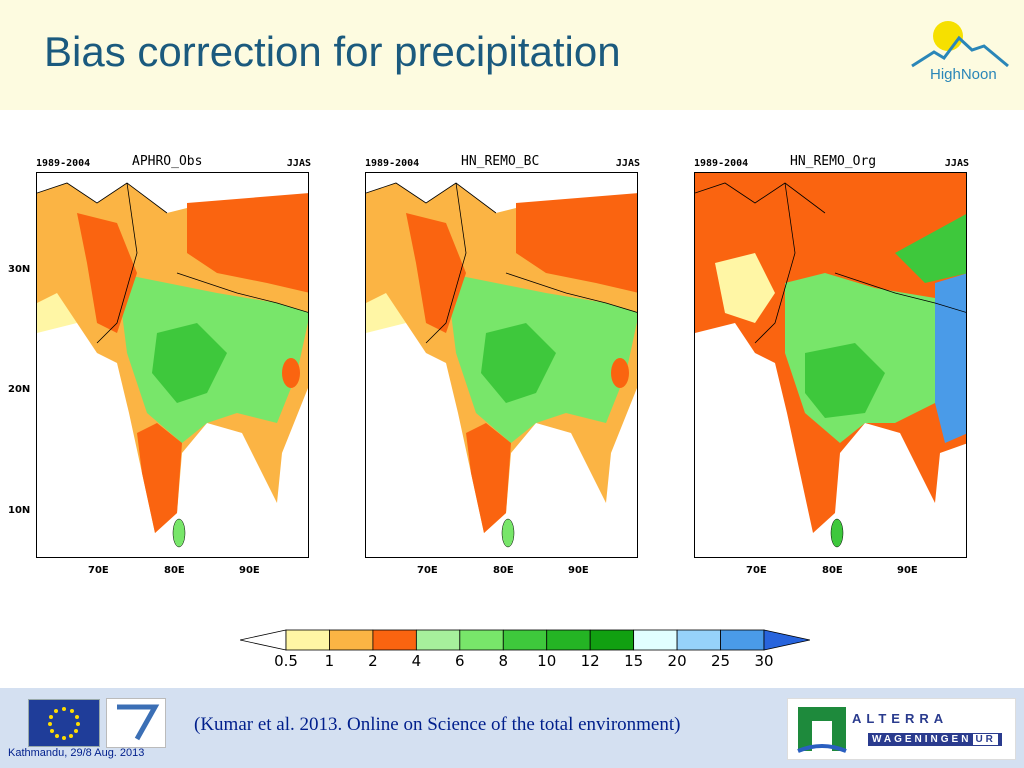 The height and width of the screenshot is (768, 1024). What do you see at coordinates (460, 661) in the screenshot?
I see `colorbar-tick-label: 6` at bounding box center [460, 661].